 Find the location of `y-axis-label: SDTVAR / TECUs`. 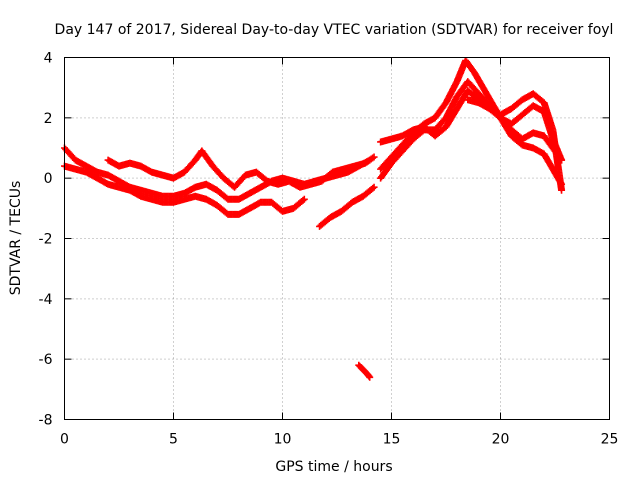

y-axis-label: SDTVAR / TECUs is located at coordinates (16, 238).